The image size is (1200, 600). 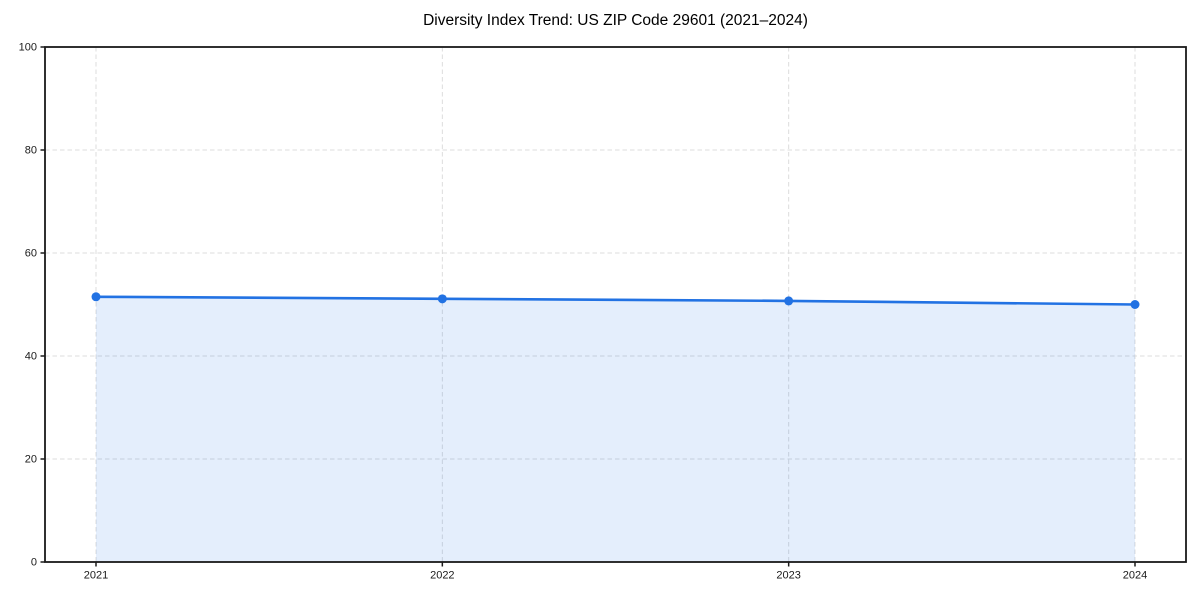 What do you see at coordinates (96, 576) in the screenshot?
I see `x-tick-label: 2021` at bounding box center [96, 576].